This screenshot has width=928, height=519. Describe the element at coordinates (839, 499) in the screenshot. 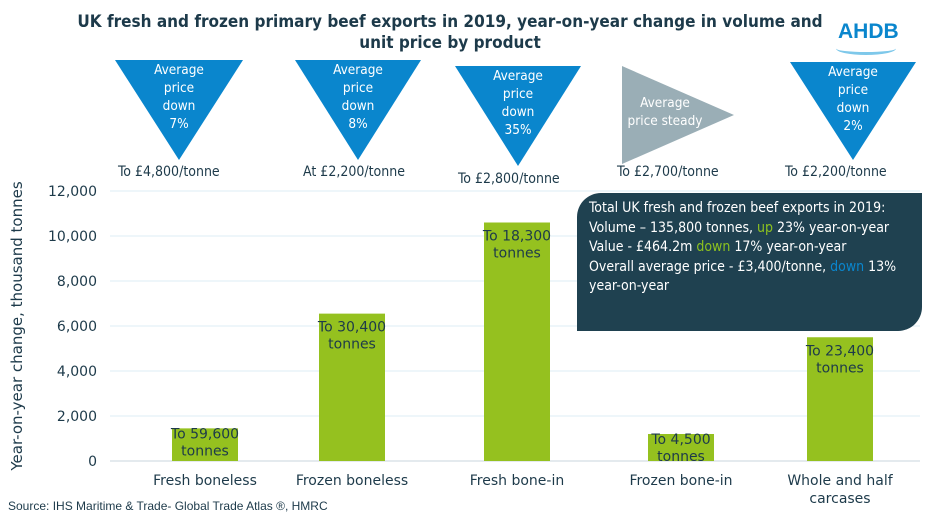

I see `x-tick-label: carcases` at that location.